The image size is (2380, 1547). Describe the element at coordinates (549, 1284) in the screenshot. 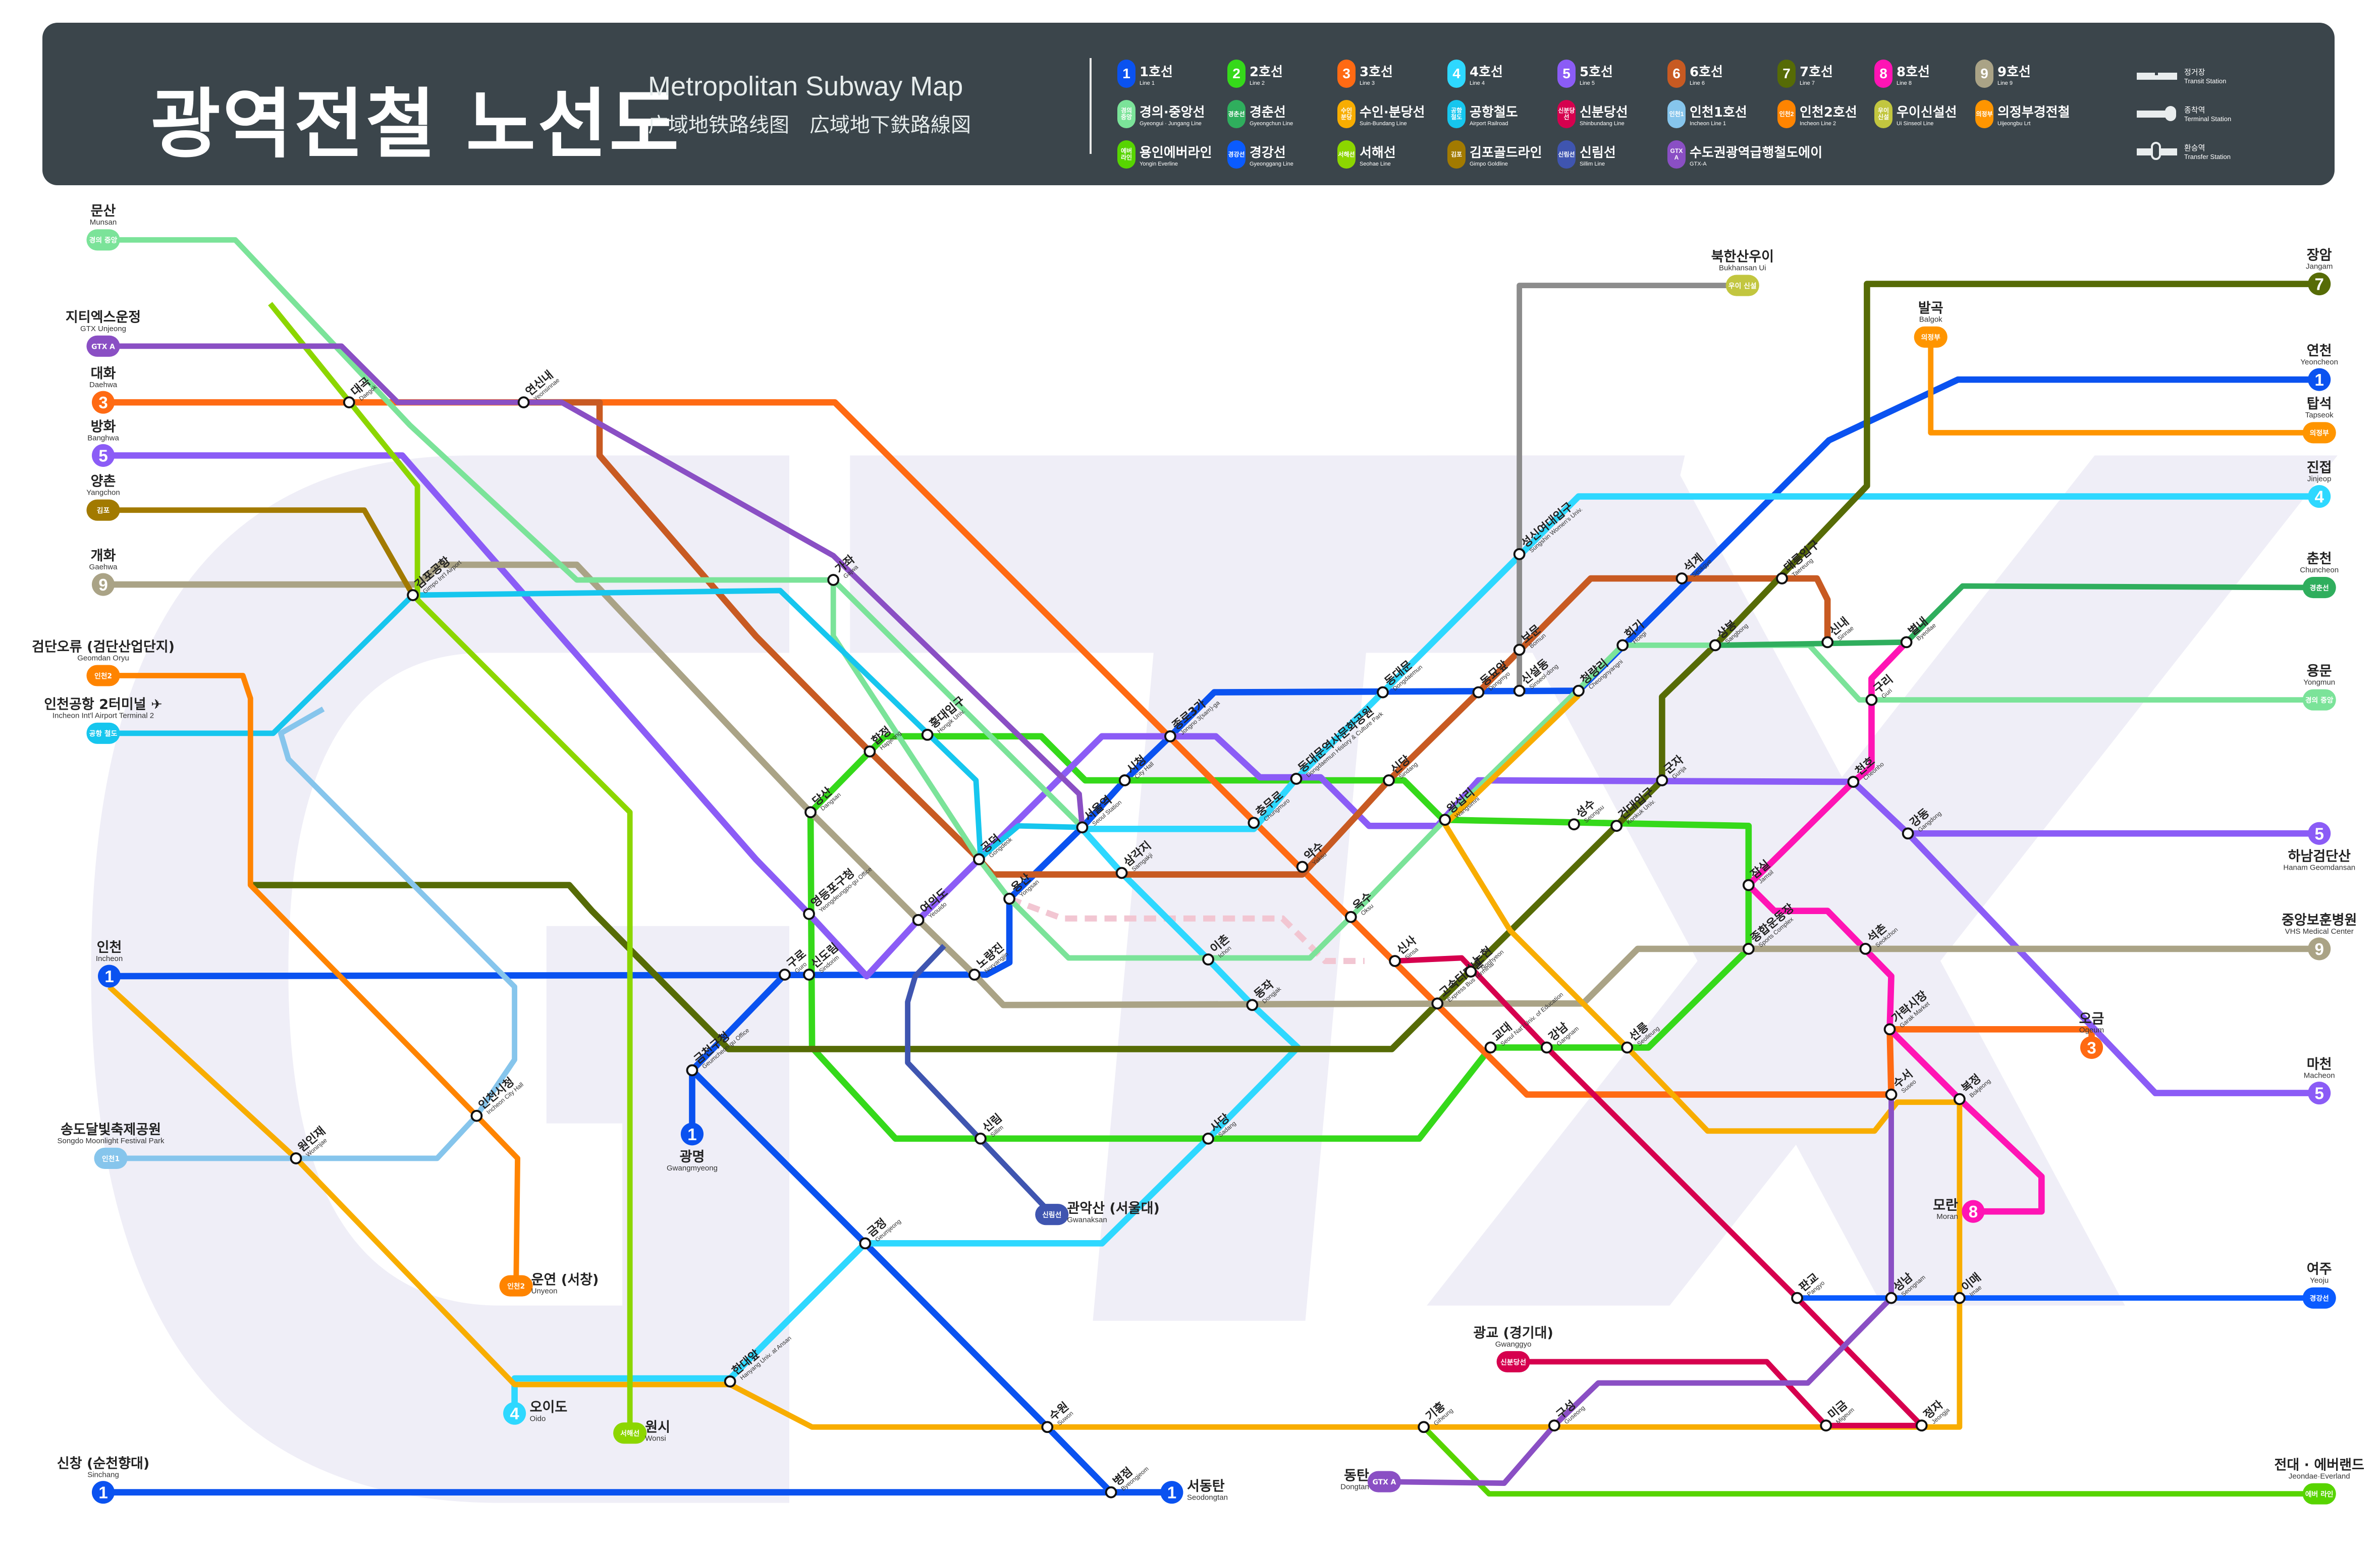

I see `terminal-station: 인천2 운연 (서창)Unyeon` at that location.